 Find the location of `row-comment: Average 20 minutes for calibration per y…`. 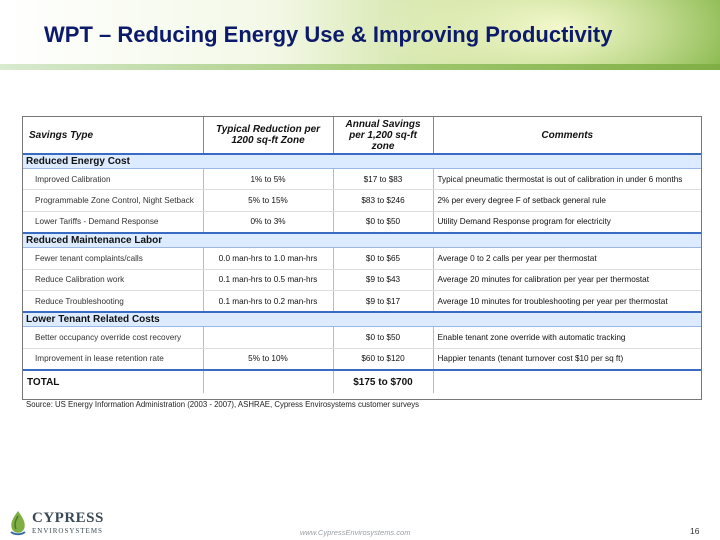

row-comment: Average 20 minutes for calibration per y… is located at coordinates (567, 280).